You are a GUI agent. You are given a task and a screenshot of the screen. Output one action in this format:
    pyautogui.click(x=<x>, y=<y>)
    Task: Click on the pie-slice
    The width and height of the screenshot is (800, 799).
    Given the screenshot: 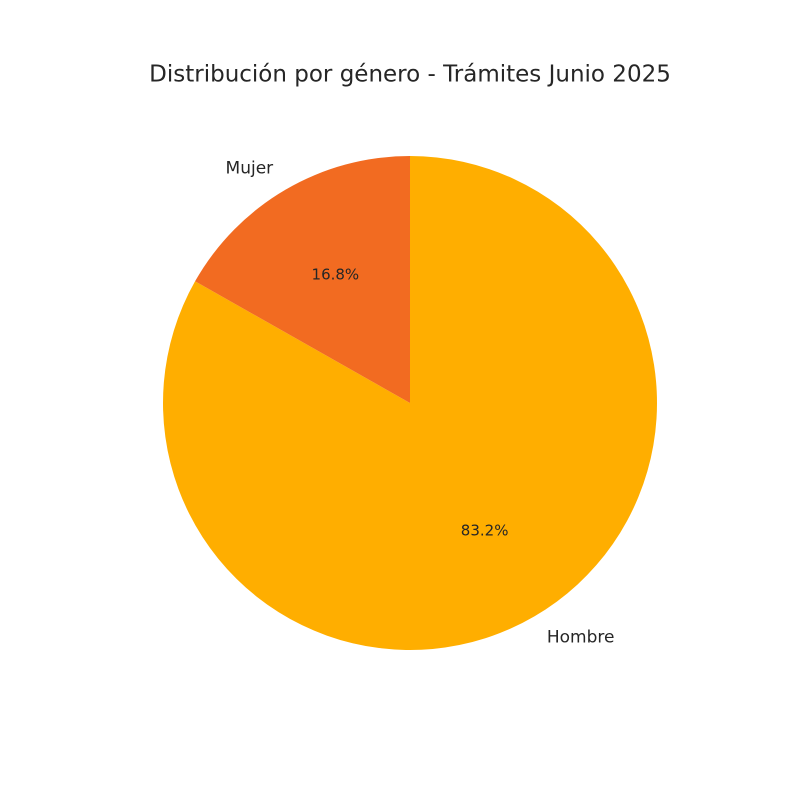 What is the action you would take?
    pyautogui.click(x=302, y=279)
    